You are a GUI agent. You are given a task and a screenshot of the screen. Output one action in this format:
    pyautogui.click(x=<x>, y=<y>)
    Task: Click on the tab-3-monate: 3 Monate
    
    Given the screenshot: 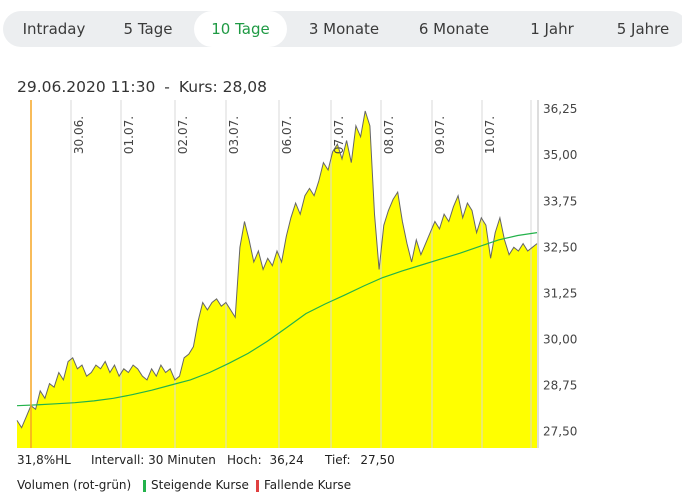 What is the action you would take?
    pyautogui.click(x=344, y=29)
    